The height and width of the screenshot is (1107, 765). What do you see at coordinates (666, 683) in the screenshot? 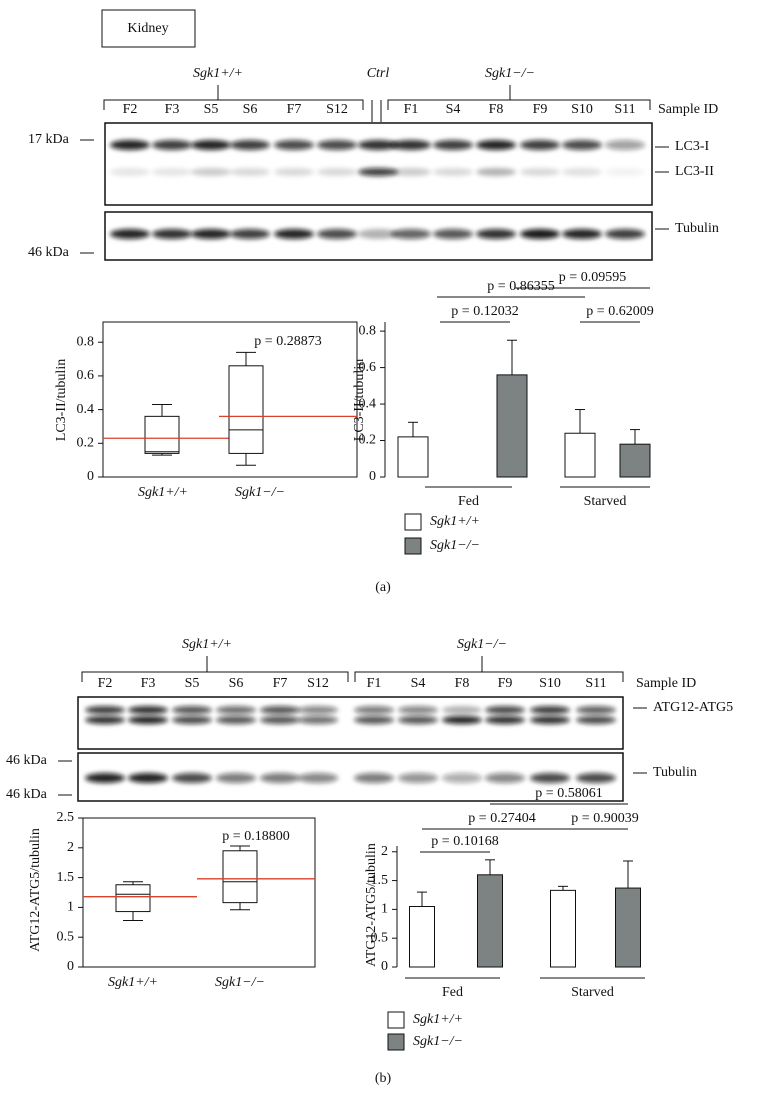
I see `sample-id-label: Sample ID` at bounding box center [666, 683].